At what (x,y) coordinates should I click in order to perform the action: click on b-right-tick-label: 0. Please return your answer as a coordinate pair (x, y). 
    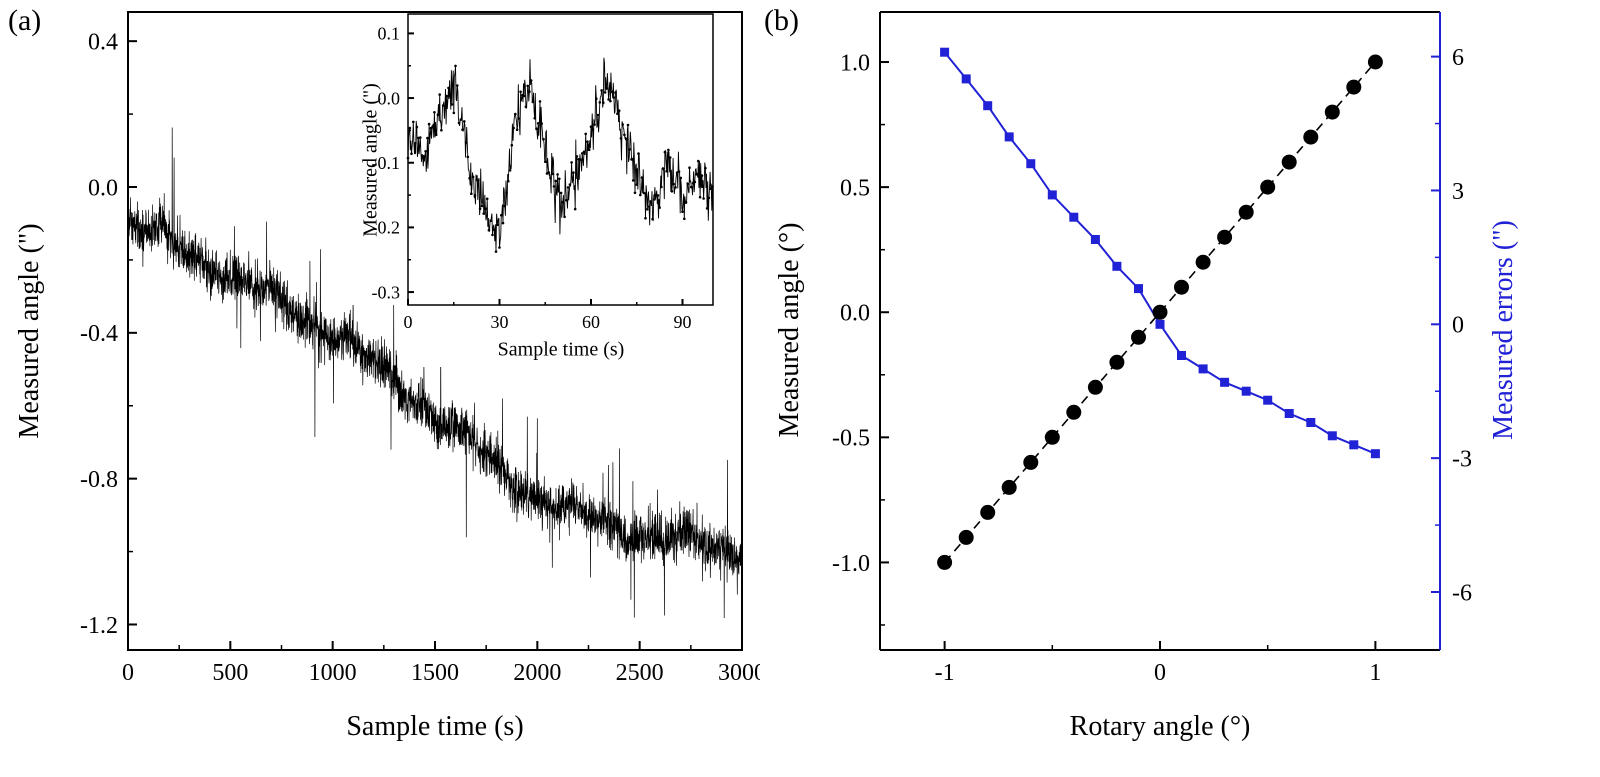
    Looking at the image, I should click on (1458, 326).